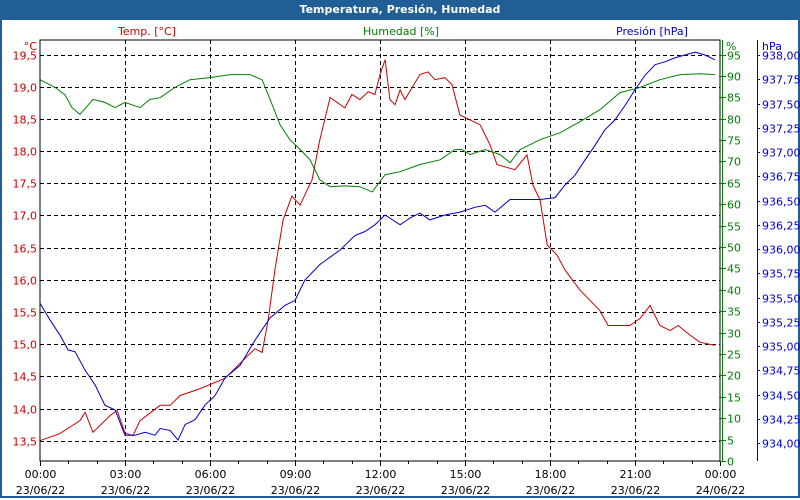 The height and width of the screenshot is (500, 800). I want to click on temp-tick-label: 16,0, so click(25, 281).